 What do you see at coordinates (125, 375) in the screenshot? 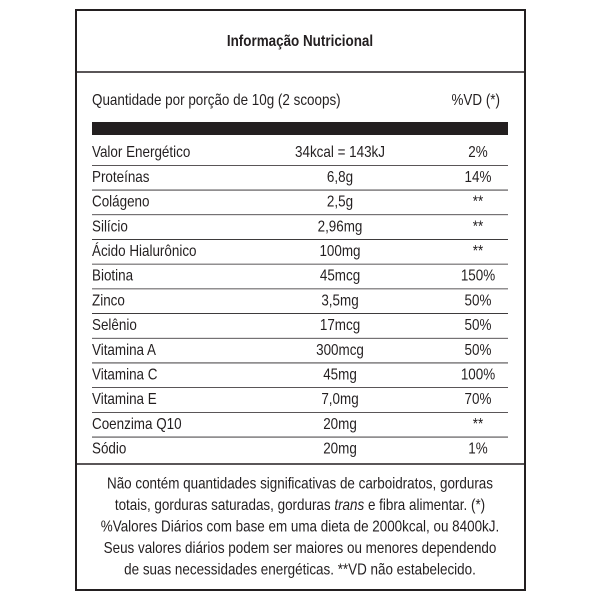
I see `nutrient-name: Vitamina C` at bounding box center [125, 375].